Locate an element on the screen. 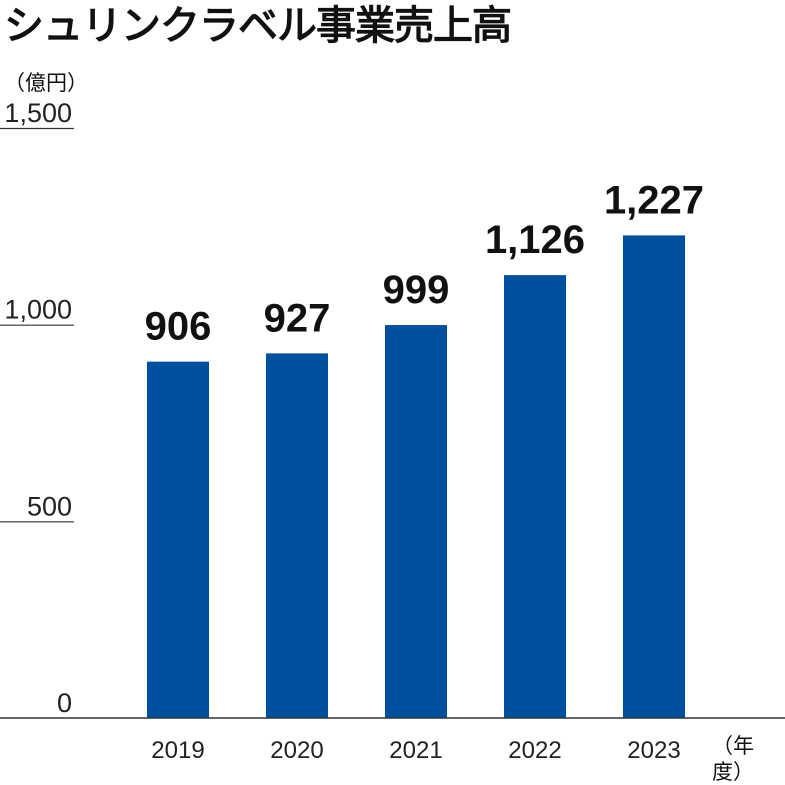 The height and width of the screenshot is (785, 785). value-label-2019: 906 is located at coordinates (178, 327).